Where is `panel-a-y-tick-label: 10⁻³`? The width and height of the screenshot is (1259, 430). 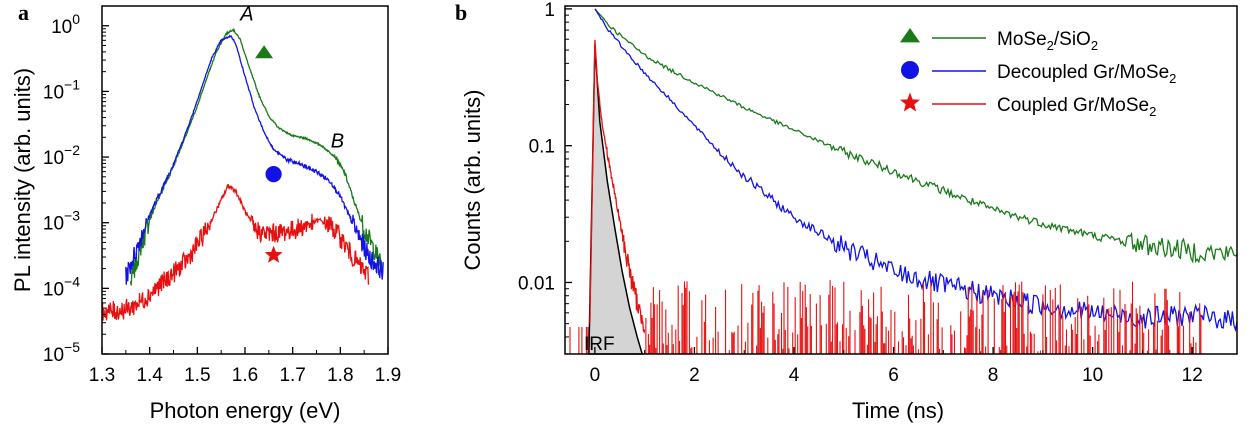
panel-a-y-tick-label: 10⁻³ is located at coordinates (61, 221).